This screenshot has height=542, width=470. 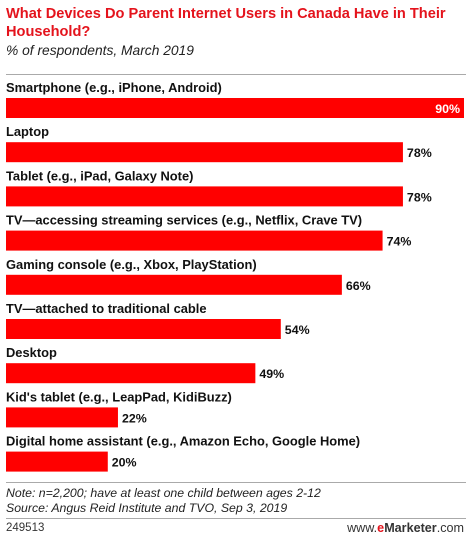 I want to click on value-label: 66%, so click(x=358, y=286).